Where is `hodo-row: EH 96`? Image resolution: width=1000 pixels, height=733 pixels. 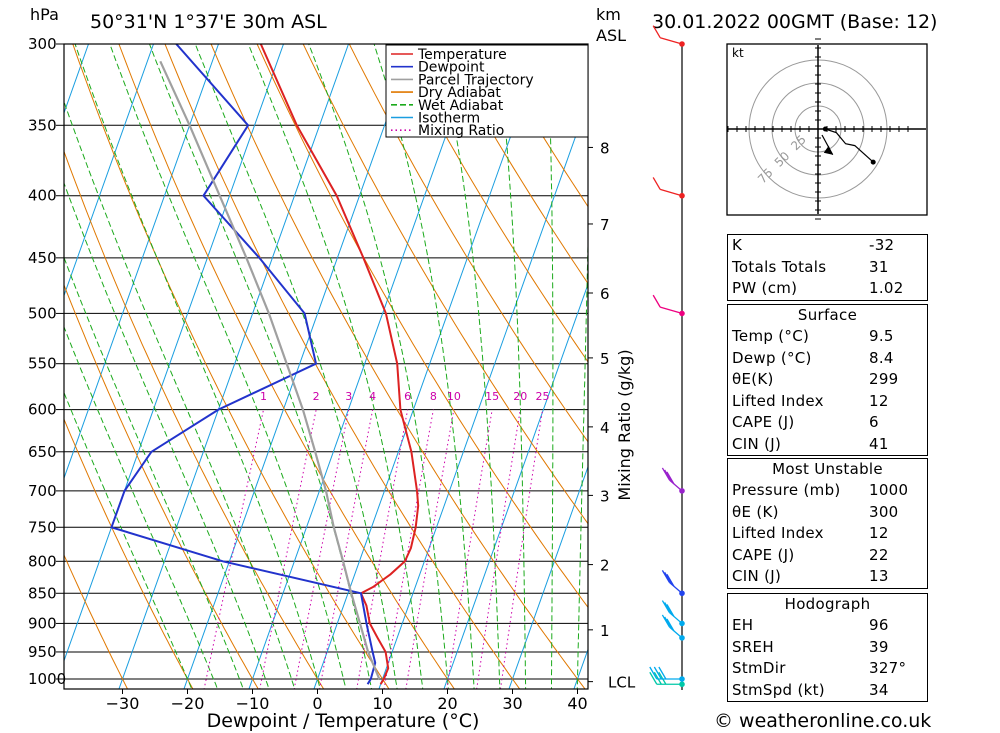
hodo-row: EH 96 is located at coordinates (827, 626).